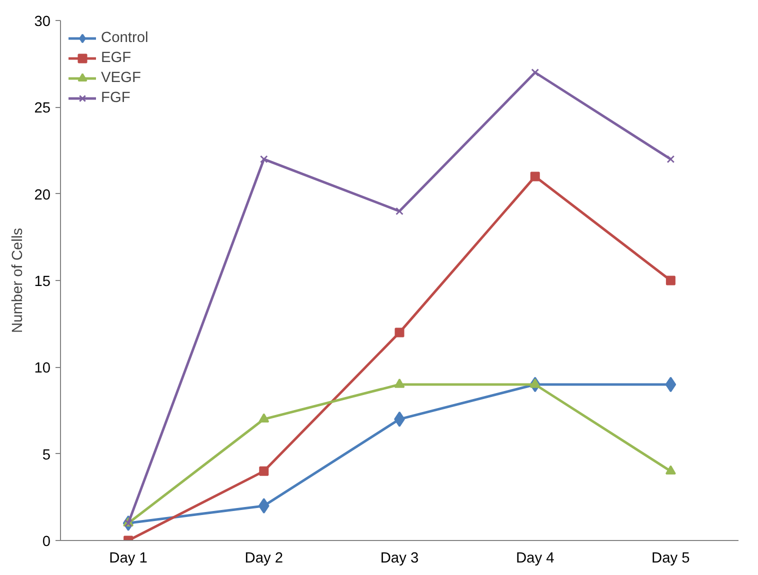  What do you see at coordinates (42, 195) in the screenshot?
I see `y-tick-label: 20` at bounding box center [42, 195].